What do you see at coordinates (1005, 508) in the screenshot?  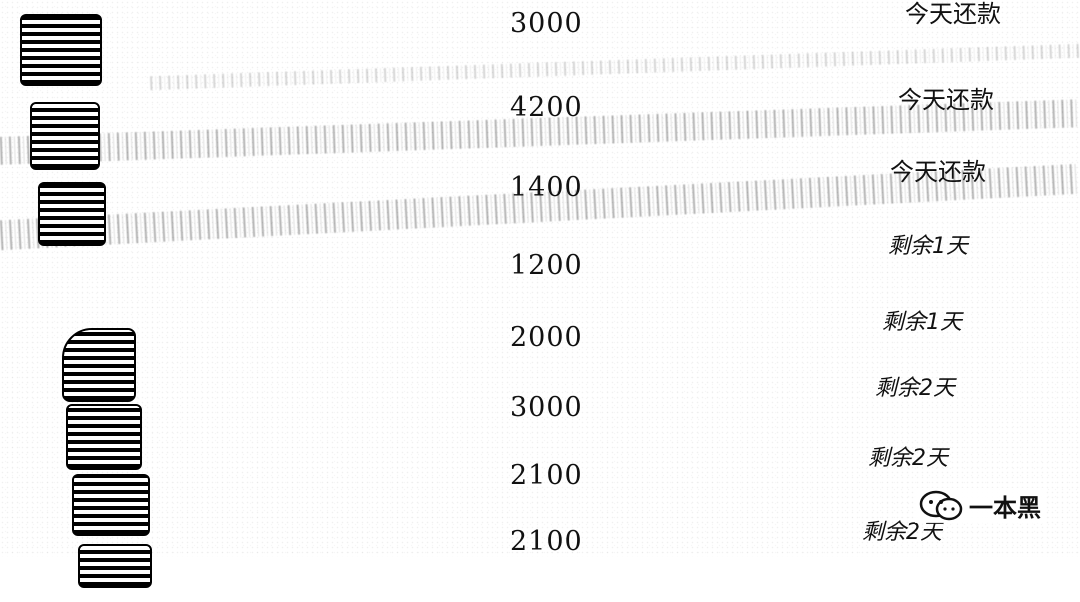 I see `watermark-text: 一本黑` at bounding box center [1005, 508].